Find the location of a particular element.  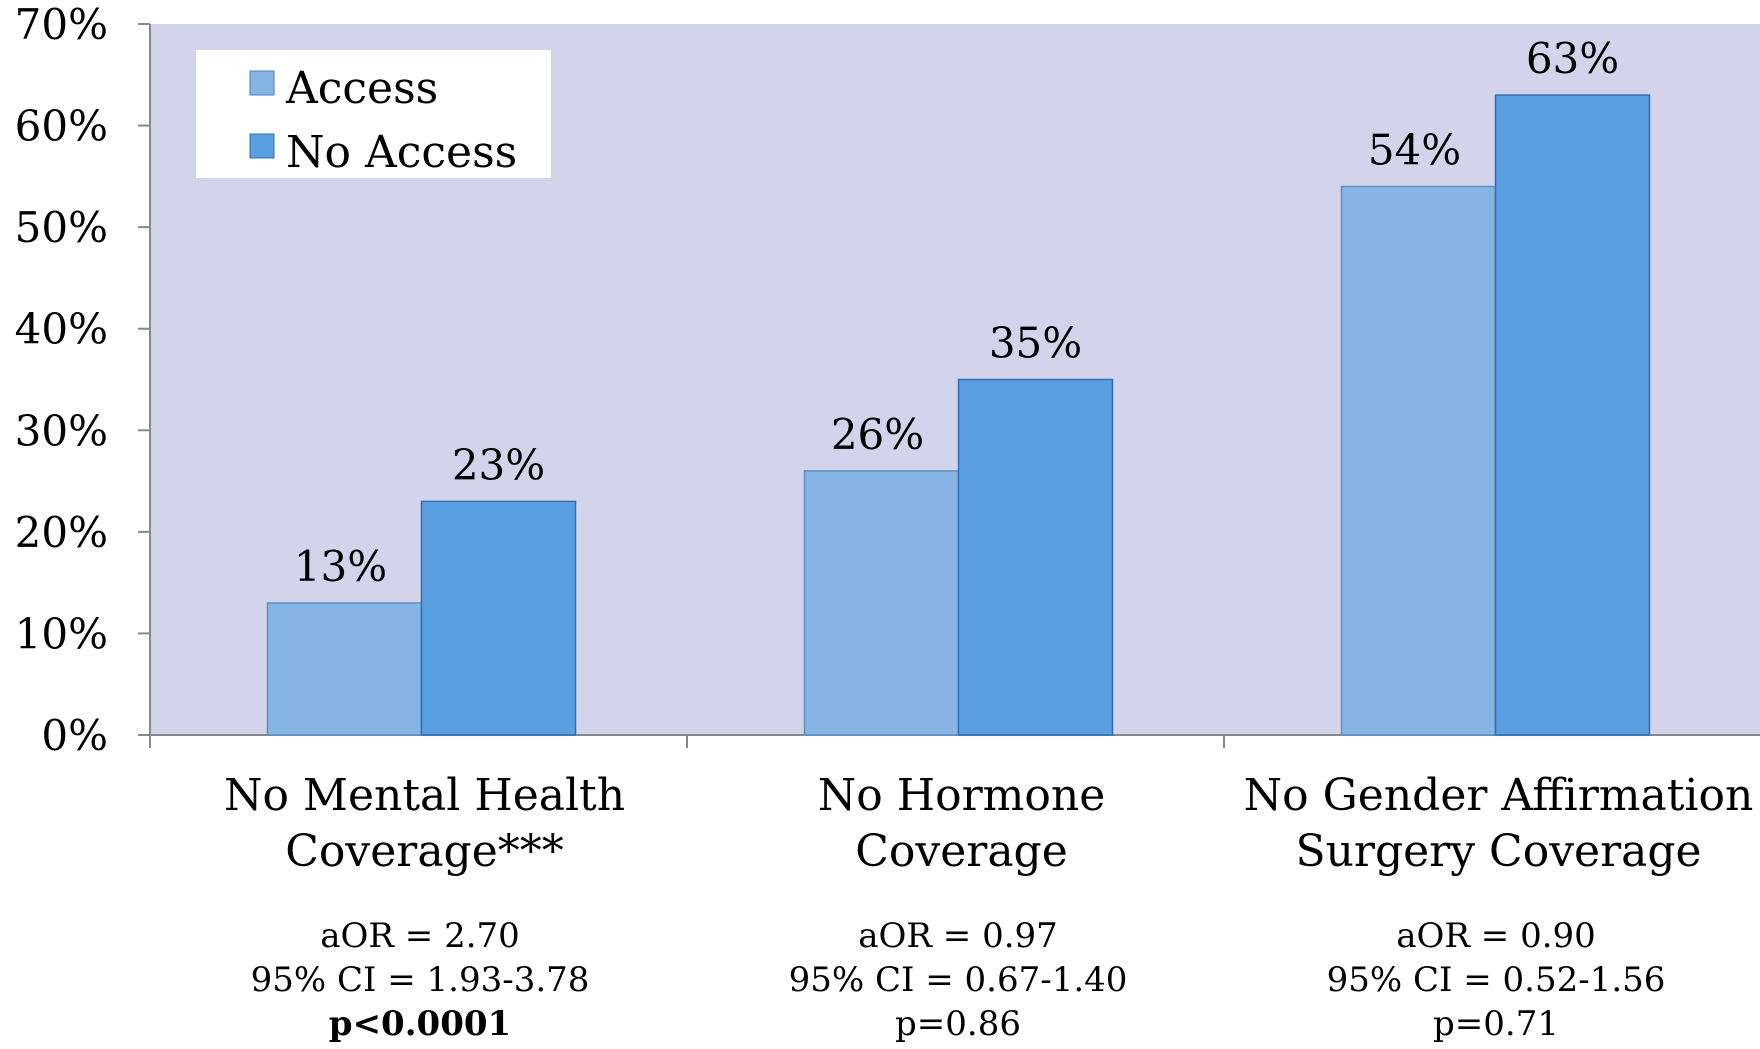

category-label: Surgery Coverage is located at coordinates (1498, 851).